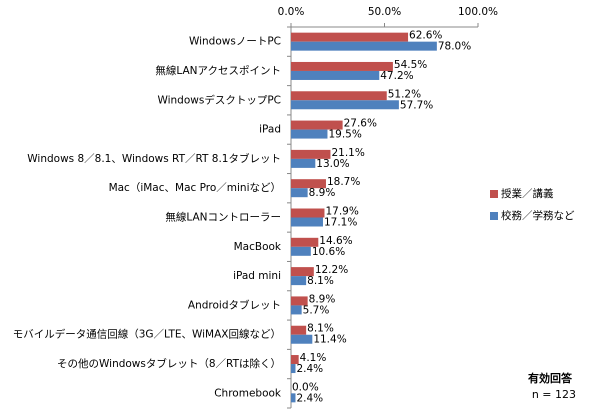  Describe the element at coordinates (404, 94) in the screenshot. I see `value-label: 51.2%` at that location.